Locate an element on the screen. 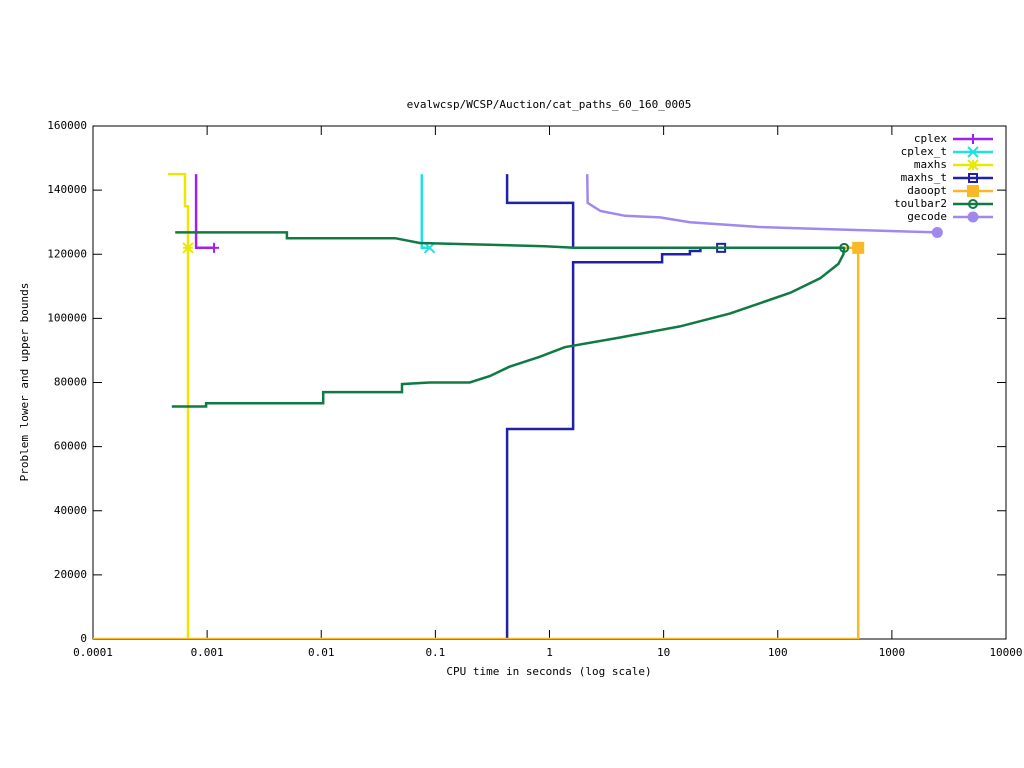 This screenshot has height=768, width=1024. y-tick-label: 140000 is located at coordinates (67, 189).